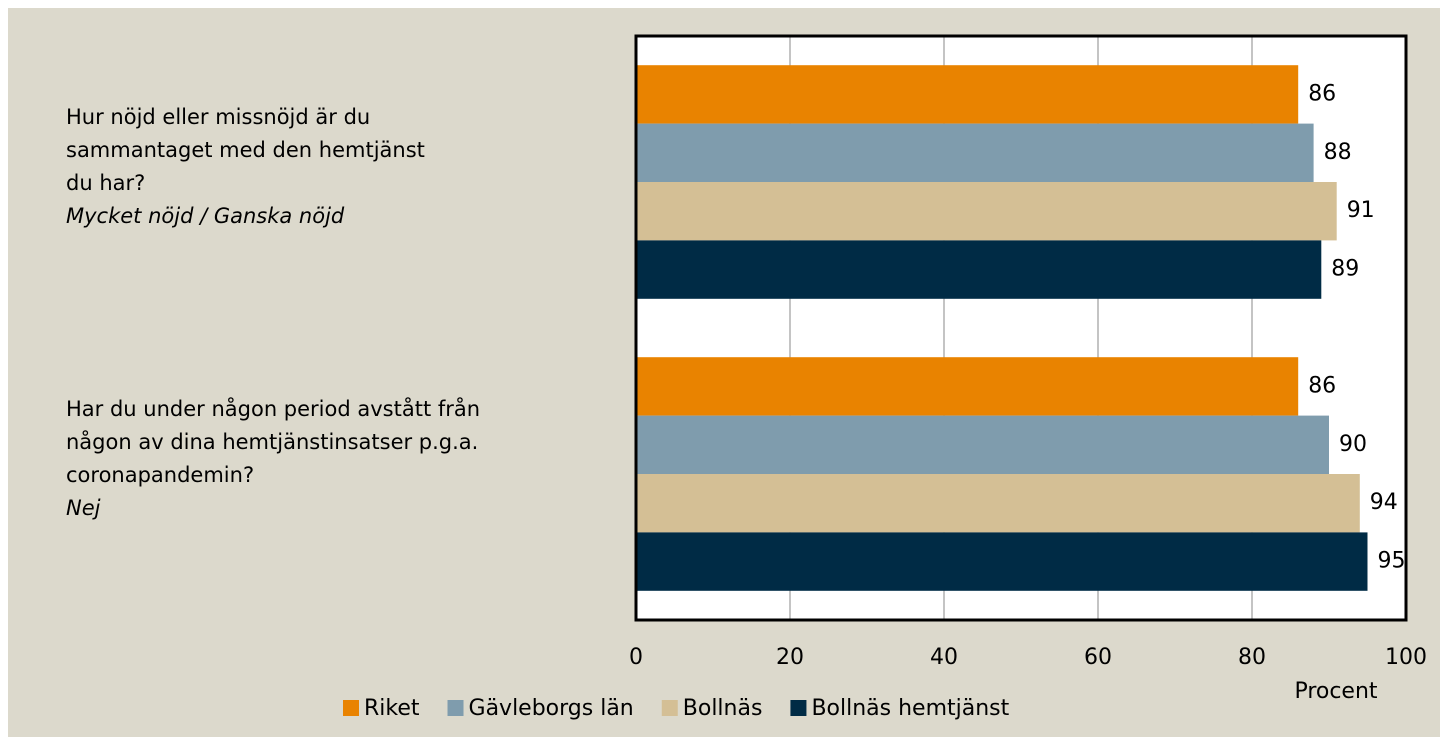 This screenshot has height=744, width=1446. Describe the element at coordinates (1353, 444) in the screenshot. I see `value-label: 90` at that location.